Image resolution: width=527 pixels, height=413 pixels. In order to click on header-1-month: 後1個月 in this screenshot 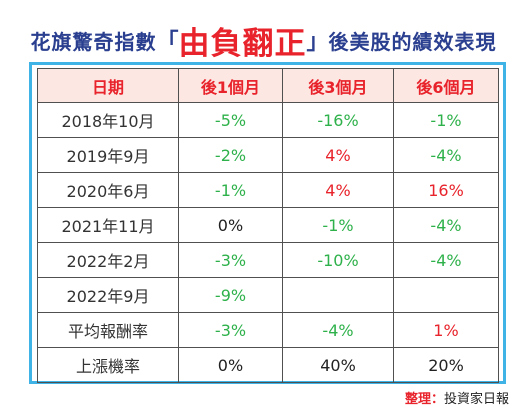, I will do `click(230, 85)`.